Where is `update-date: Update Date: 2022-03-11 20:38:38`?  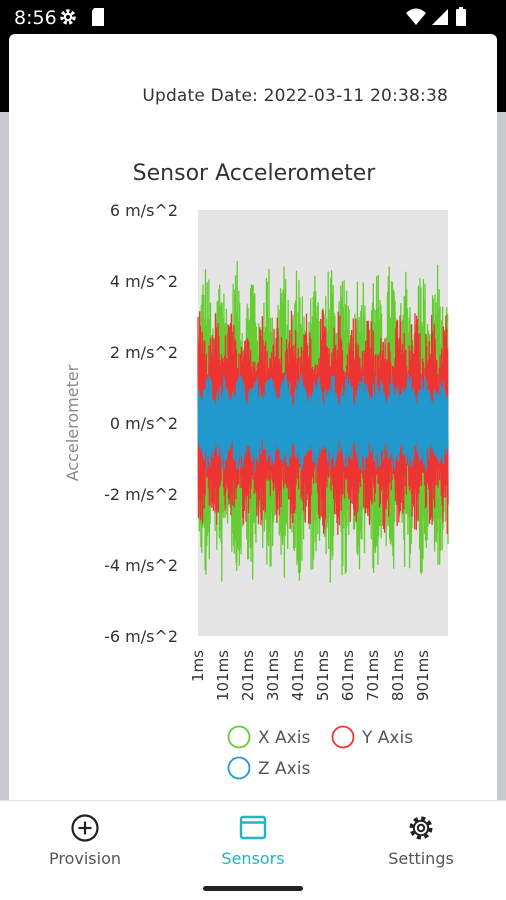 update-date: Update Date: 2022-03-11 20:38:38 is located at coordinates (295, 96).